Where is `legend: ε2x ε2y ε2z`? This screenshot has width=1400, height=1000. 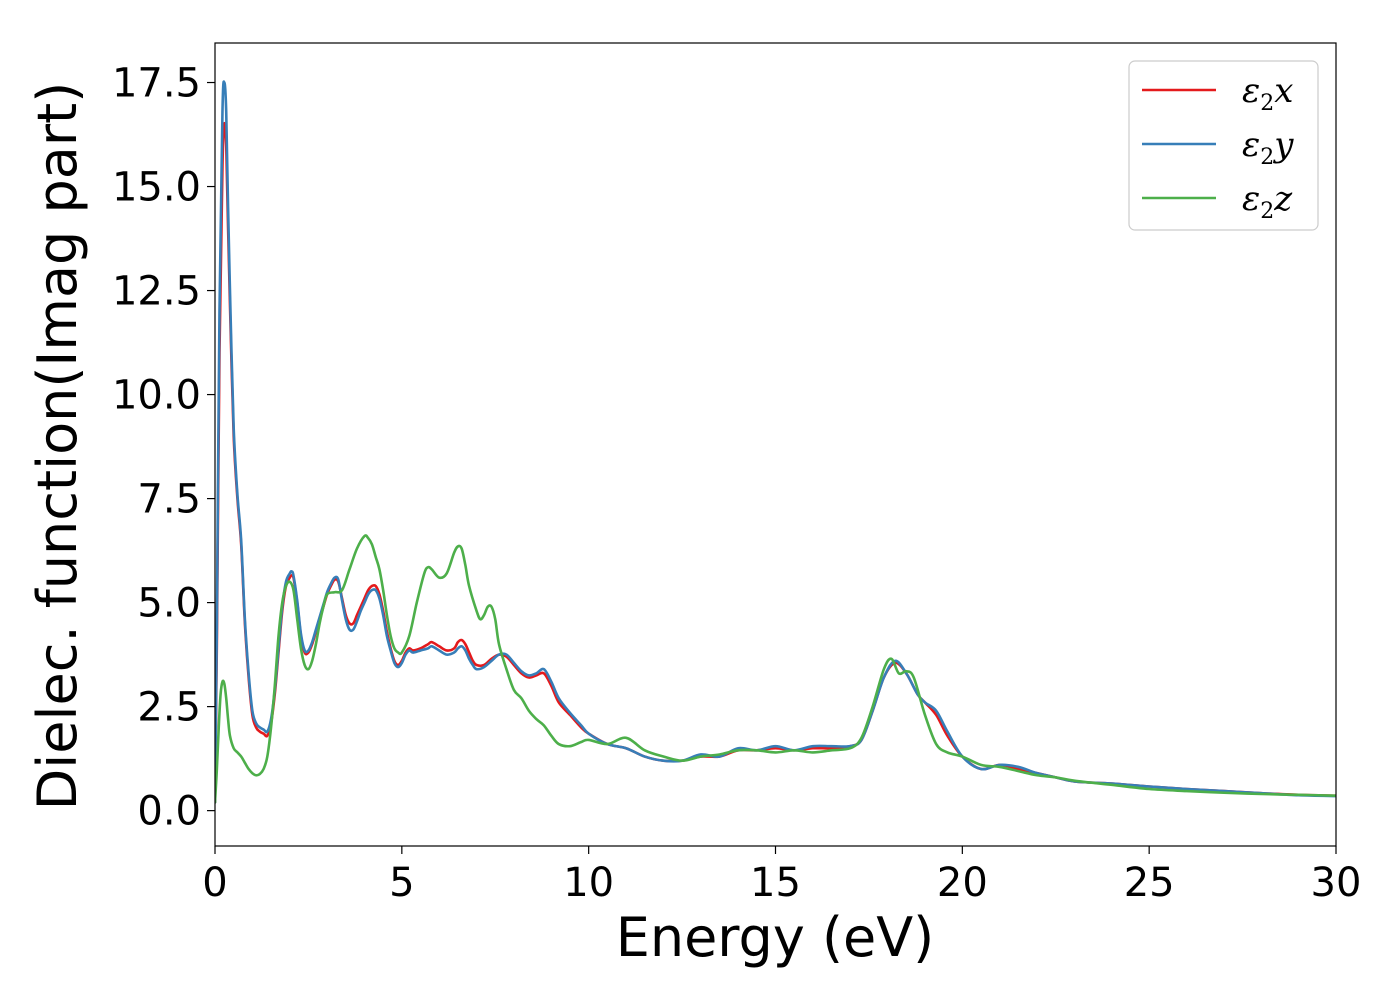
legend: ε2x ε2y ε2z is located at coordinates (1223, 145).